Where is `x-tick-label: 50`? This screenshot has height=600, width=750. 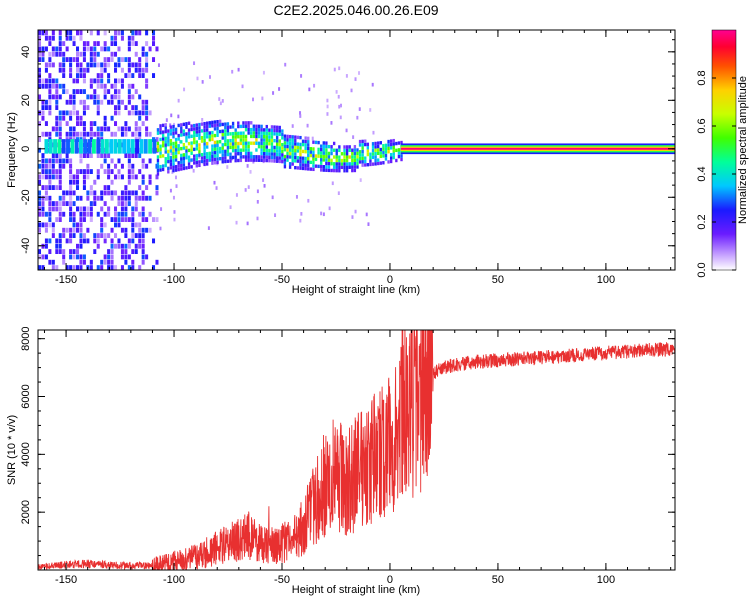
x-tick-label: 50 is located at coordinates (498, 580).